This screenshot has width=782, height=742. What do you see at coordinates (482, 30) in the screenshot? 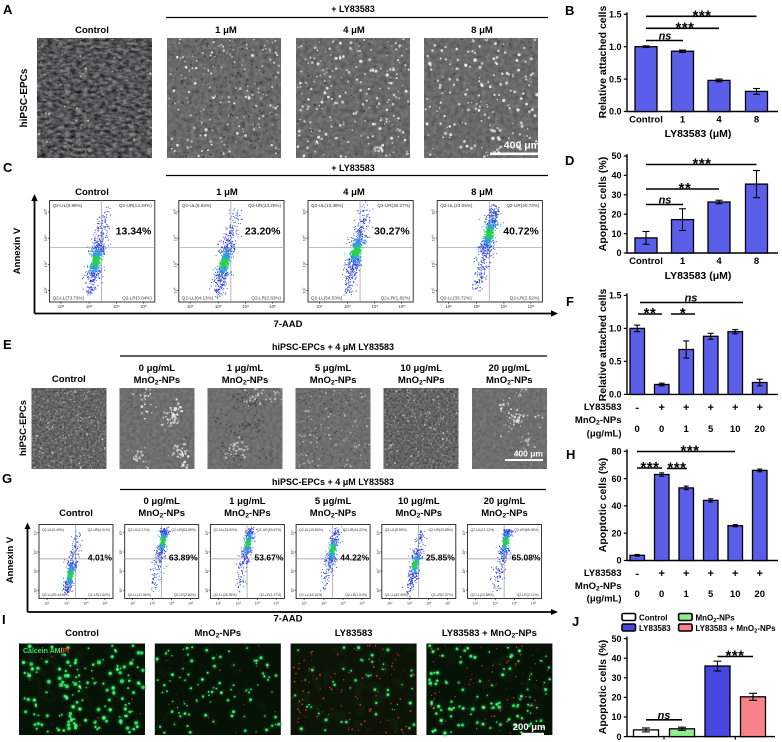
I see `svg-text: 8 μM` at bounding box center [482, 30].